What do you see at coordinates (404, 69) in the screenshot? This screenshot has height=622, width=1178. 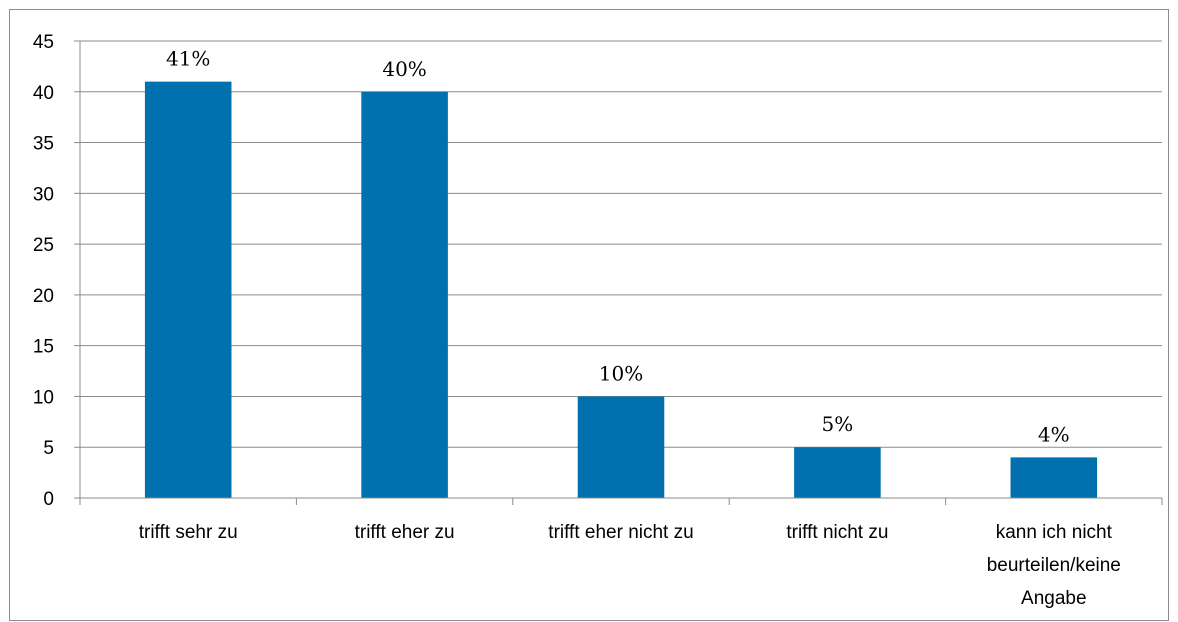 I see `data-label: 40%` at bounding box center [404, 69].